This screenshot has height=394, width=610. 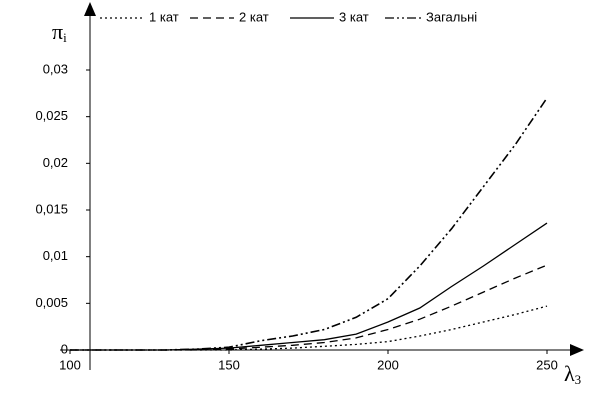 What do you see at coordinates (65, 37) in the screenshot?
I see `y-label-index: i` at bounding box center [65, 37].